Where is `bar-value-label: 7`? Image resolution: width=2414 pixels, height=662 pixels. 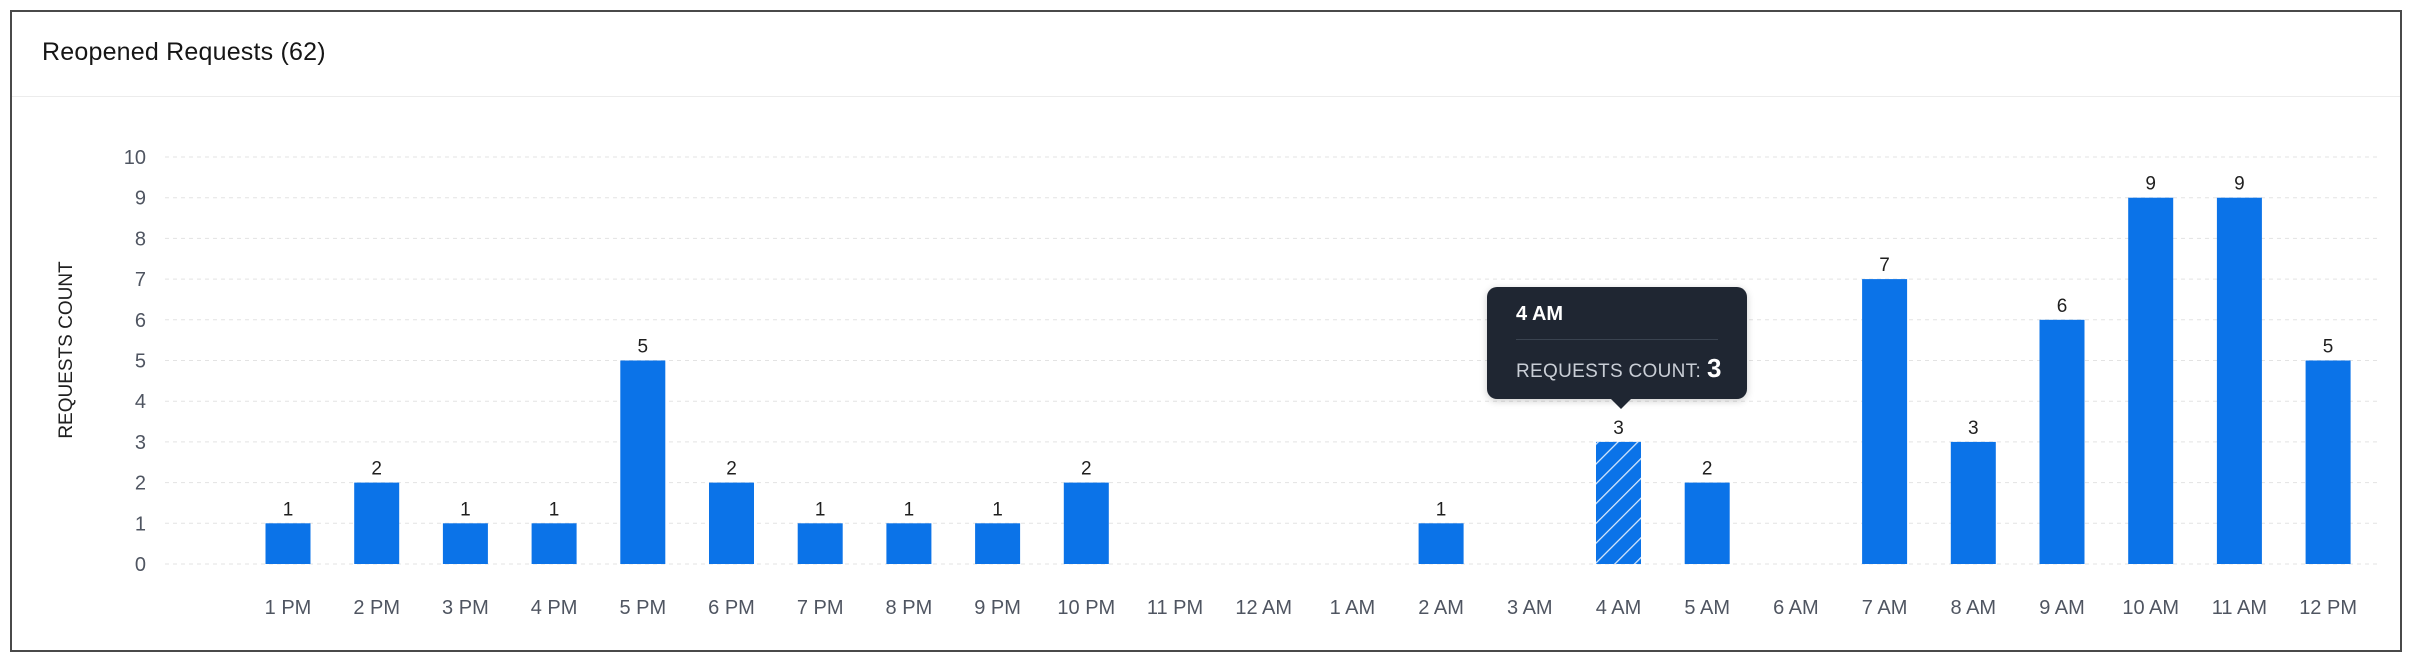 bar-value-label: 7 is located at coordinates (1884, 265).